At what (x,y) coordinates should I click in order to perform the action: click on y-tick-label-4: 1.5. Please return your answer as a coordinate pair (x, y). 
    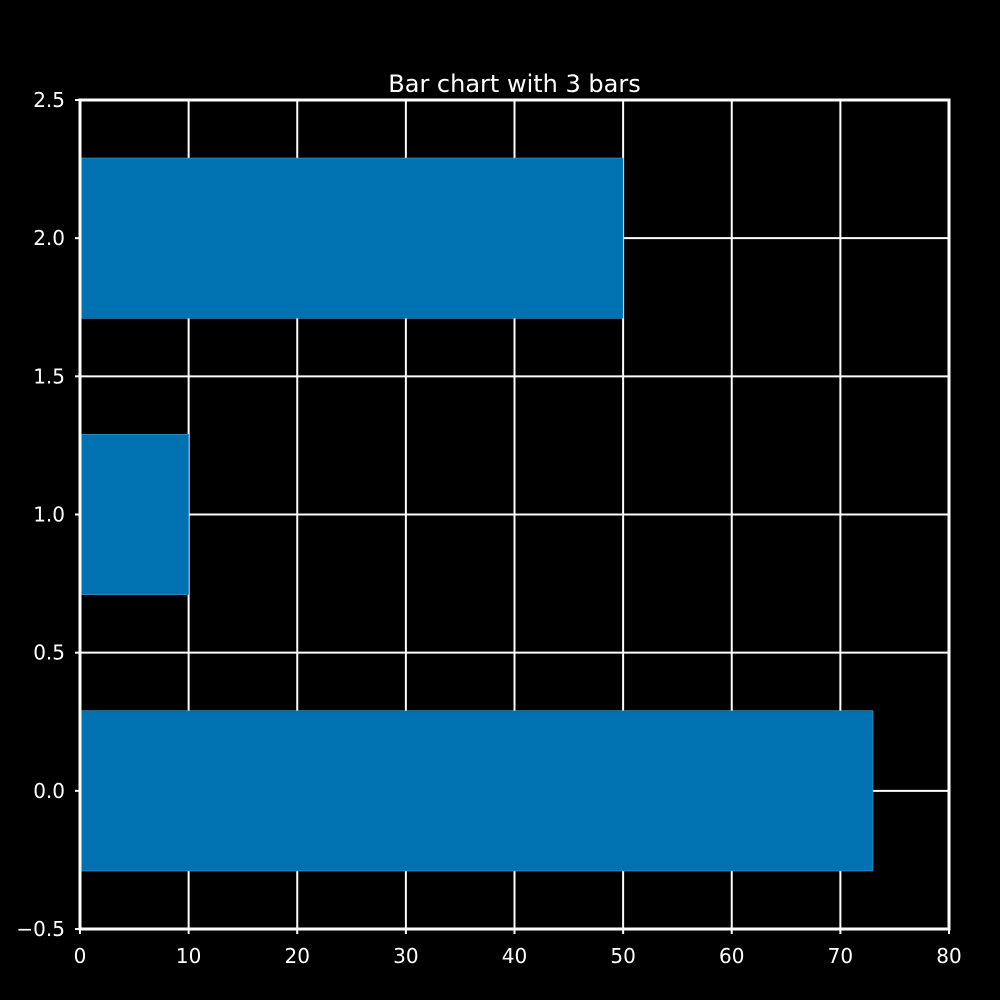
    Looking at the image, I should click on (49, 376).